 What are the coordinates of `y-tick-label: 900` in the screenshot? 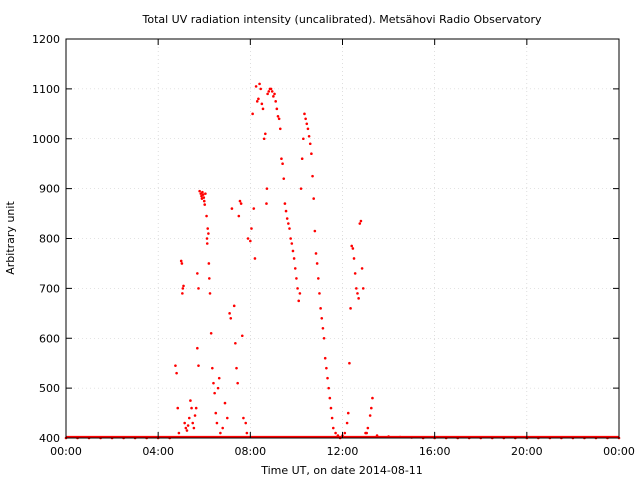 It's located at (49, 189).